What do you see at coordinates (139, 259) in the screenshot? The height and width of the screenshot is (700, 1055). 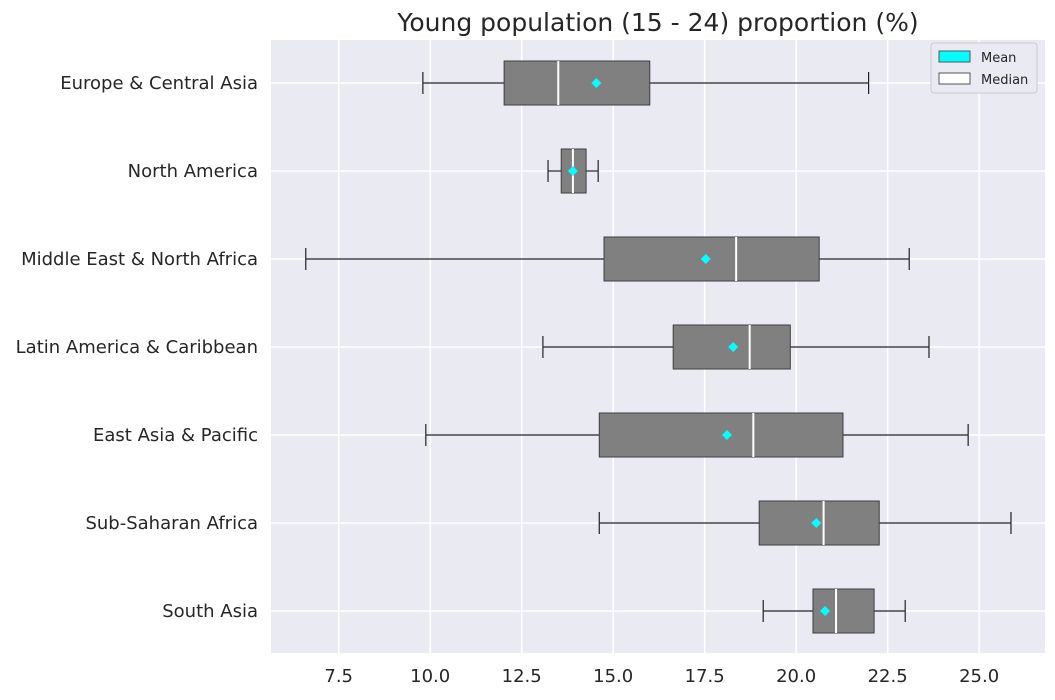 I see `y-tick-label: Middle East & North Africa` at bounding box center [139, 259].